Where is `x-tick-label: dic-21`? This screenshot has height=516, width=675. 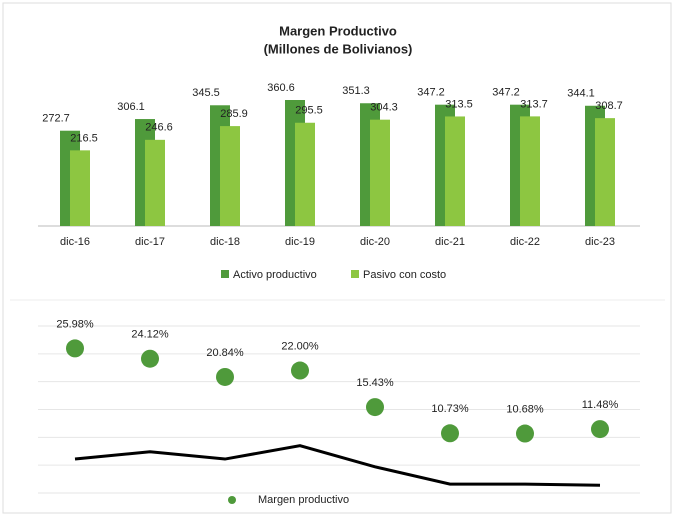
x-tick-label: dic-21 is located at coordinates (450, 242).